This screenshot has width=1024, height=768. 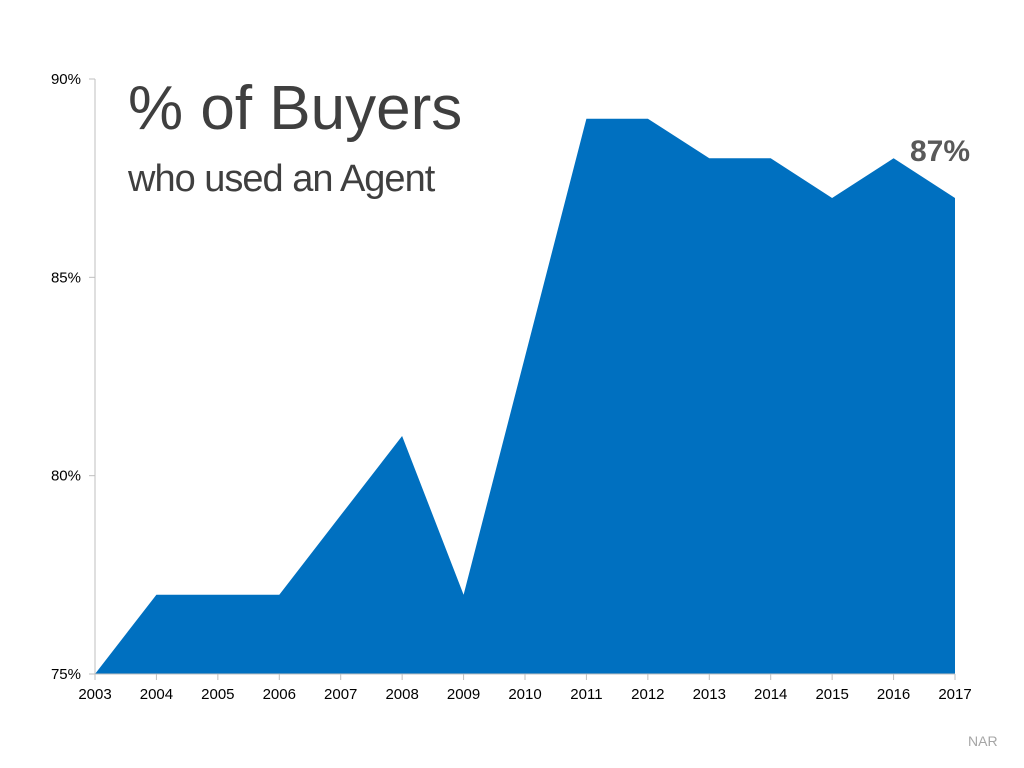 What do you see at coordinates (709, 694) in the screenshot?
I see `x-tick-label: 2013` at bounding box center [709, 694].